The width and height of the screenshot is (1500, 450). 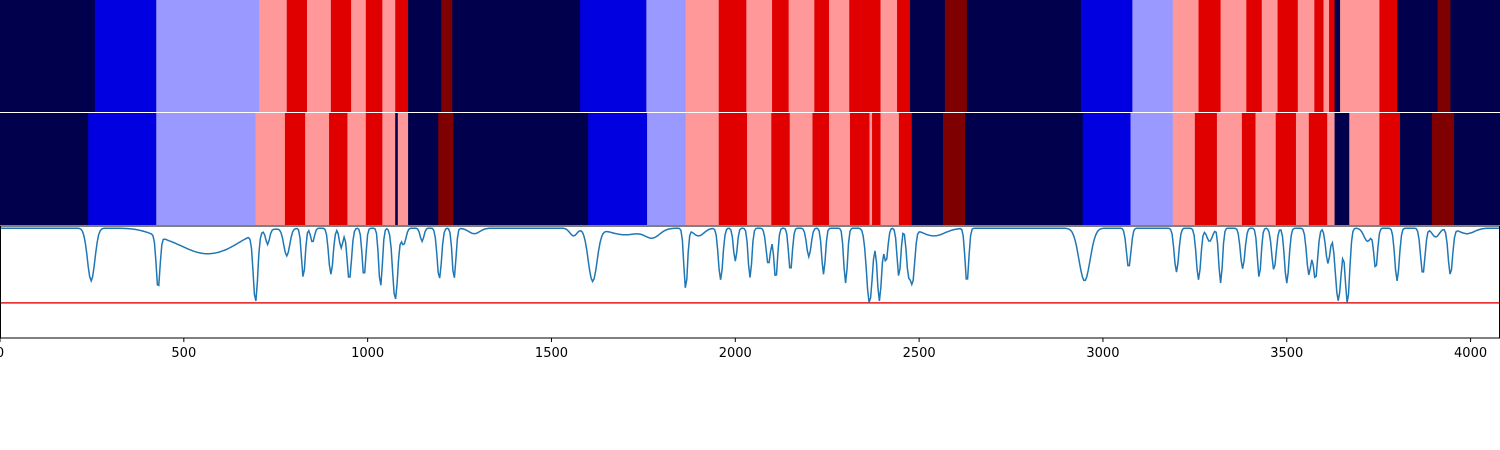 I want to click on x-tick-label: 2500, so click(x=919, y=353).